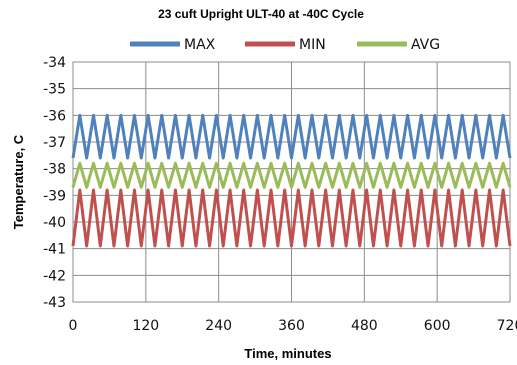  I want to click on x-tick-label: 240, so click(218, 326).